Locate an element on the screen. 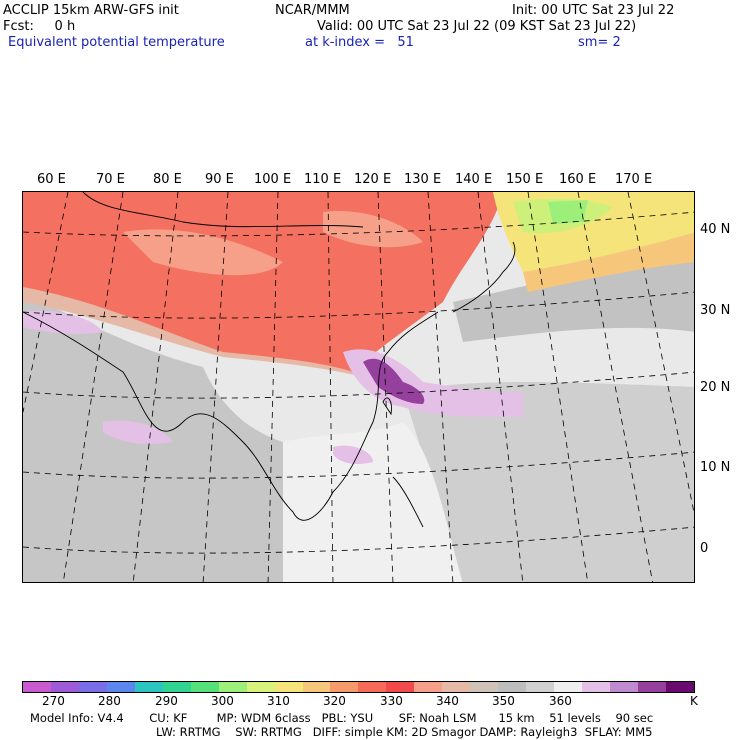 The height and width of the screenshot is (740, 740). institution-label: NCAR/MMM is located at coordinates (312, 10).